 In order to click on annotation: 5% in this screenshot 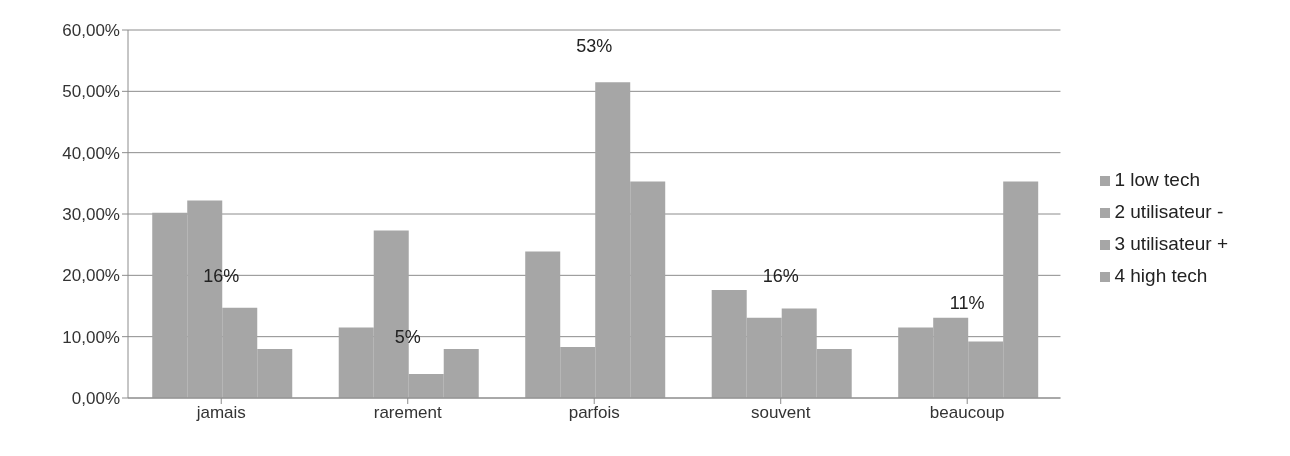, I will do `click(407, 337)`.